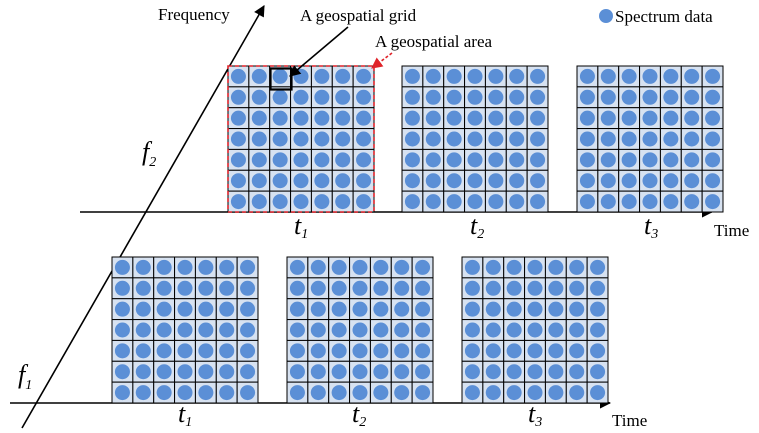  Describe the element at coordinates (606, 16) in the screenshot. I see `legend-dot-icon` at that location.